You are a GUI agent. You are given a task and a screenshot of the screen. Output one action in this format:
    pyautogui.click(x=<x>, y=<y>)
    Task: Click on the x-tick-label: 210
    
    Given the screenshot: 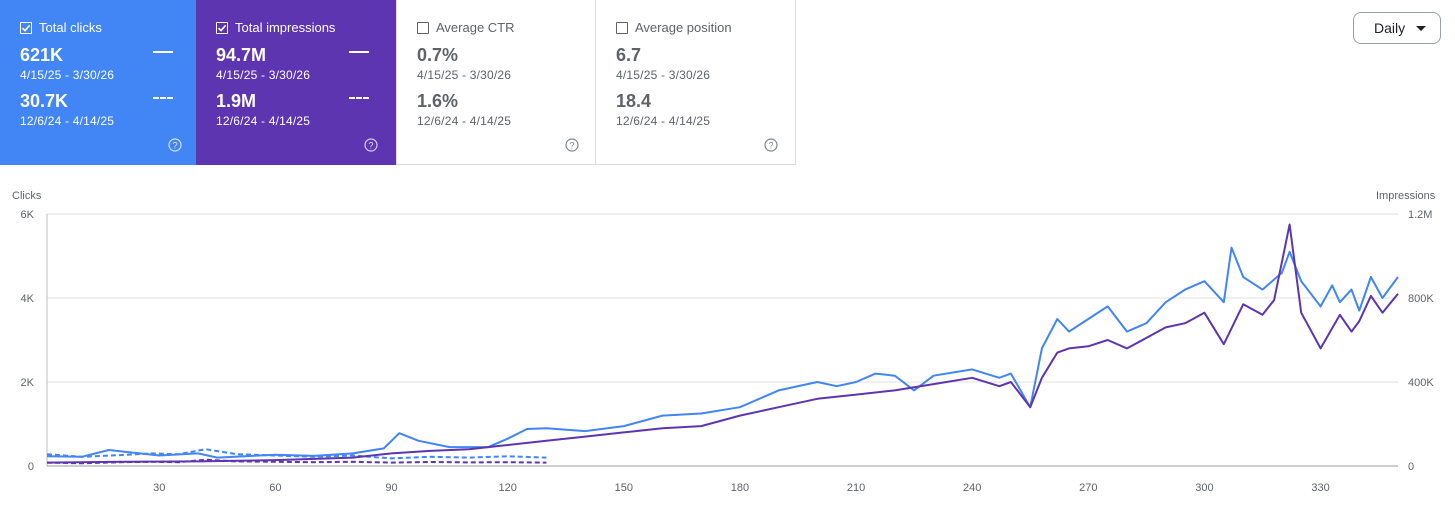 What is the action you would take?
    pyautogui.click(x=856, y=488)
    